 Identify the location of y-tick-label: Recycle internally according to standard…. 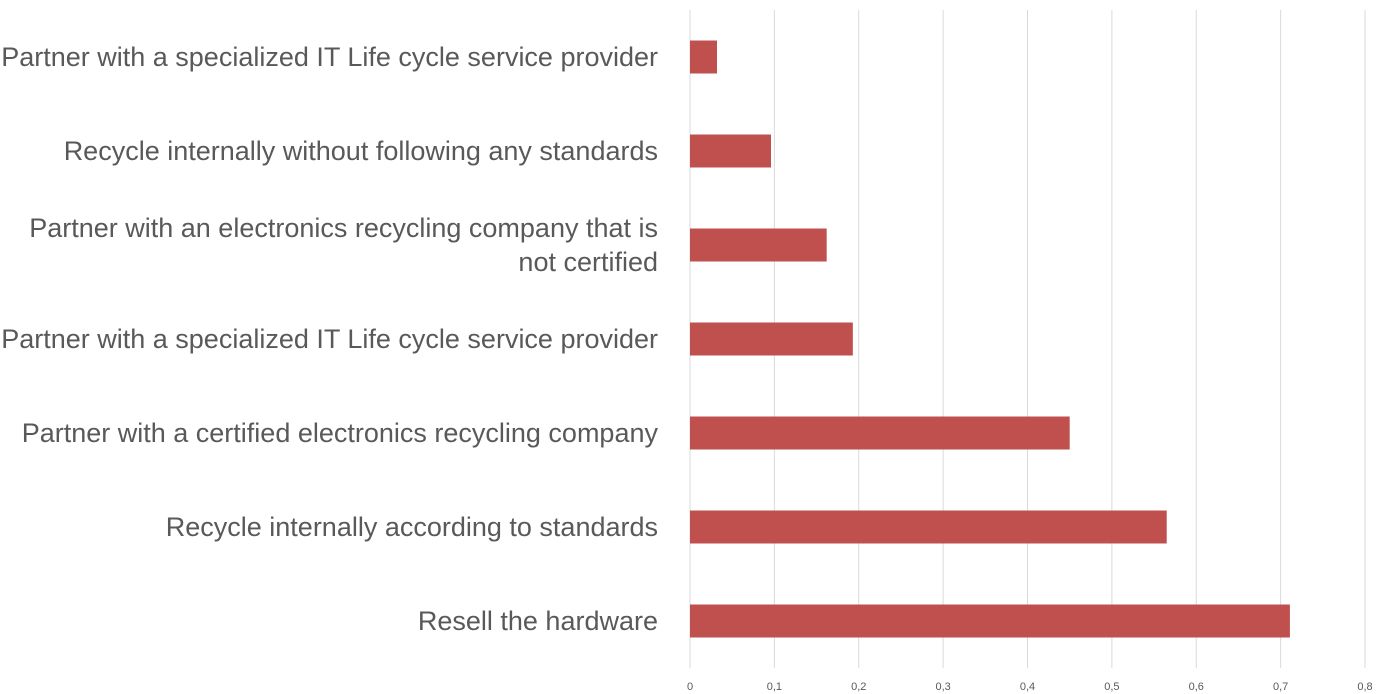
(411, 527).